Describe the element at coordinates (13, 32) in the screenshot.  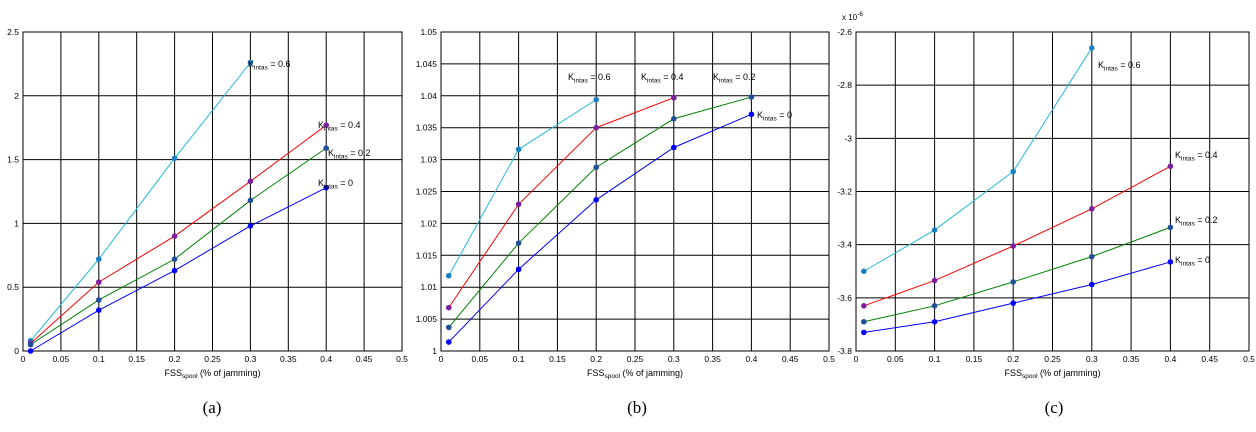
I see `y-tick-label: 2.5` at that location.